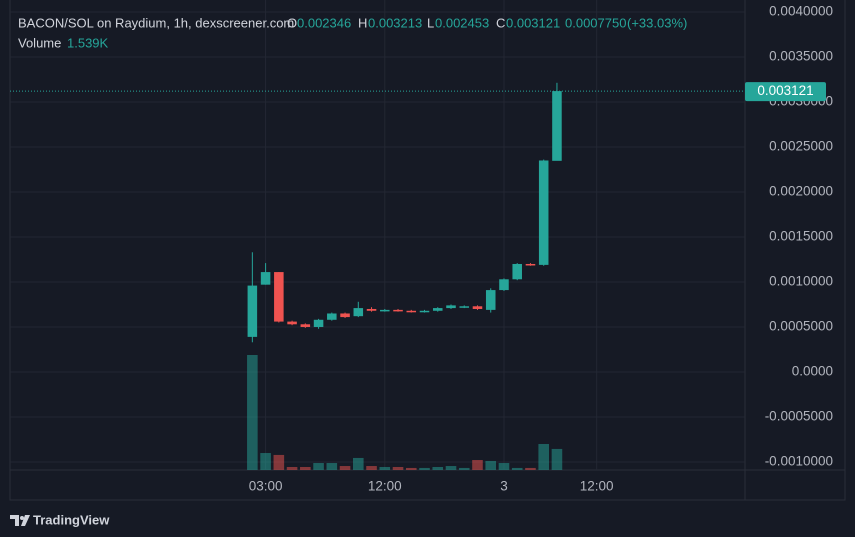  What do you see at coordinates (395, 22) in the screenshot?
I see `high-value: 0.003213` at bounding box center [395, 22].